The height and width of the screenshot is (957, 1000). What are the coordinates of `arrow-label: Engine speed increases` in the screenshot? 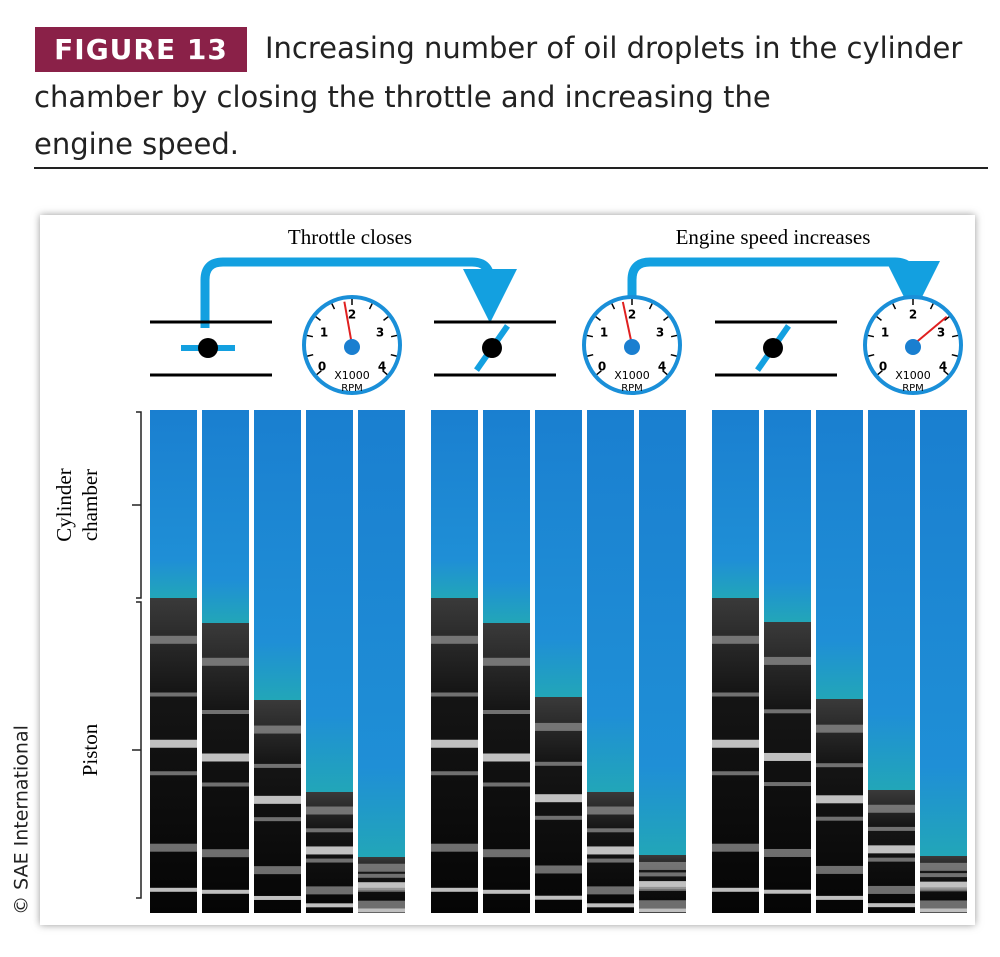 It's located at (773, 237).